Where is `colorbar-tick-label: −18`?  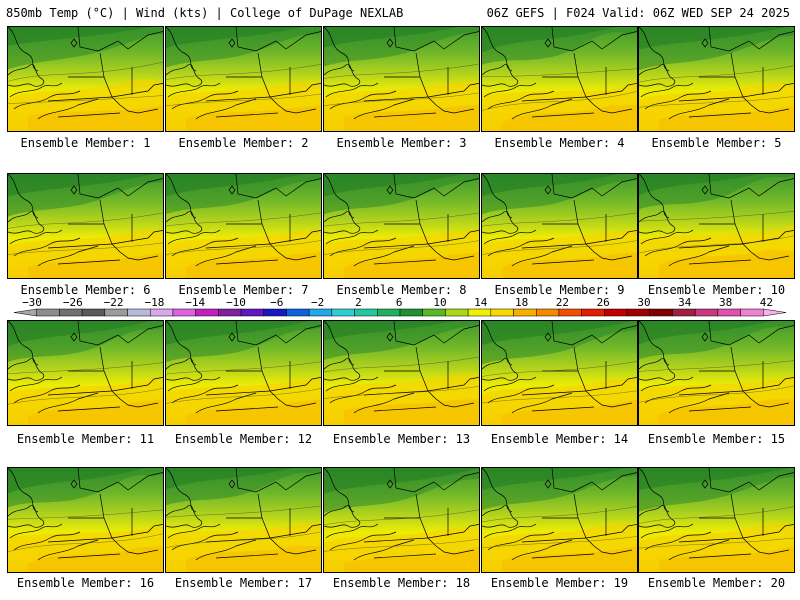
colorbar-tick-label: −18 is located at coordinates (154, 302).